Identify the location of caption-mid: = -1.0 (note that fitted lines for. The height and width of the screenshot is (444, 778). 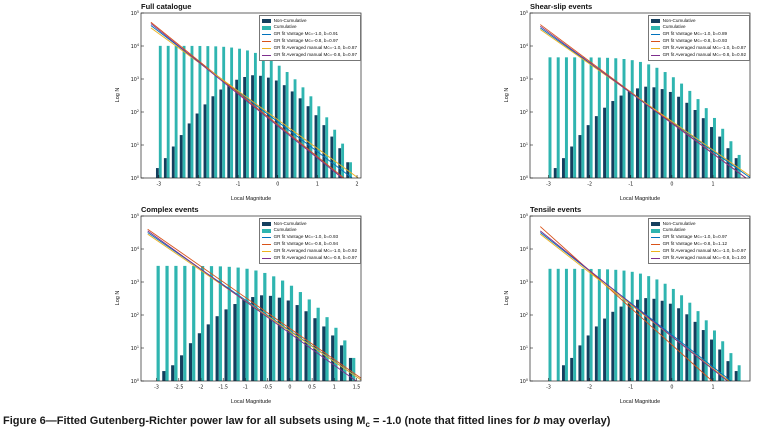
(451, 421).